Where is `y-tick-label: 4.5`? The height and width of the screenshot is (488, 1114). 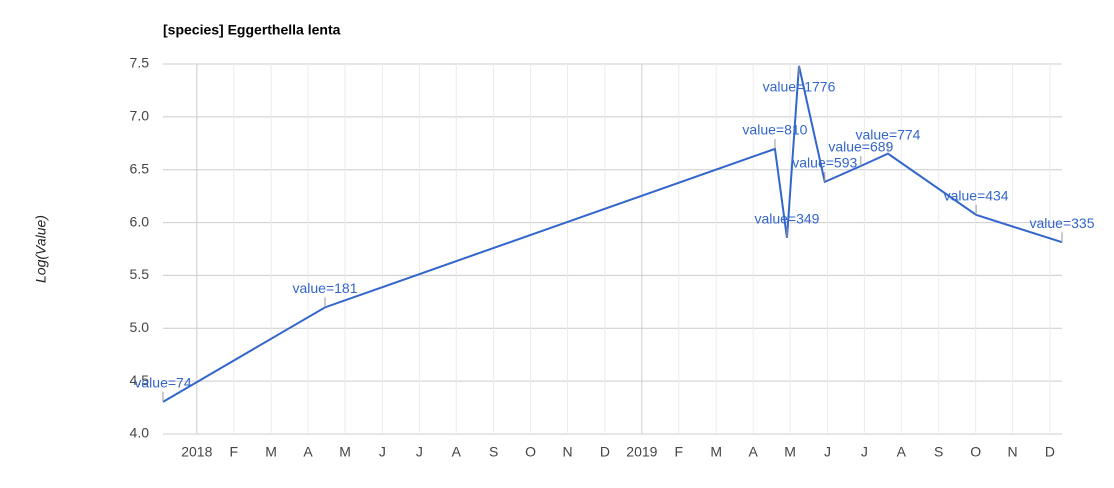 y-tick-label: 4.5 is located at coordinates (140, 380).